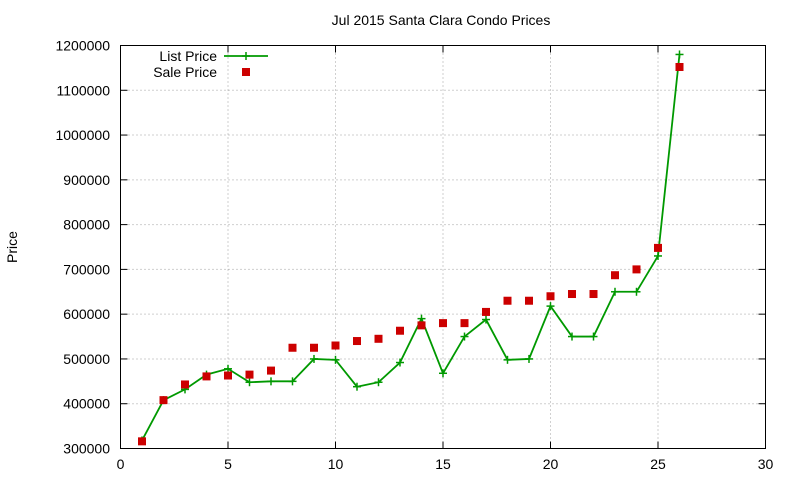 This screenshot has width=800, height=480. Describe the element at coordinates (185, 72) in the screenshot. I see `legend-label-sale-price: Sale Price` at that location.